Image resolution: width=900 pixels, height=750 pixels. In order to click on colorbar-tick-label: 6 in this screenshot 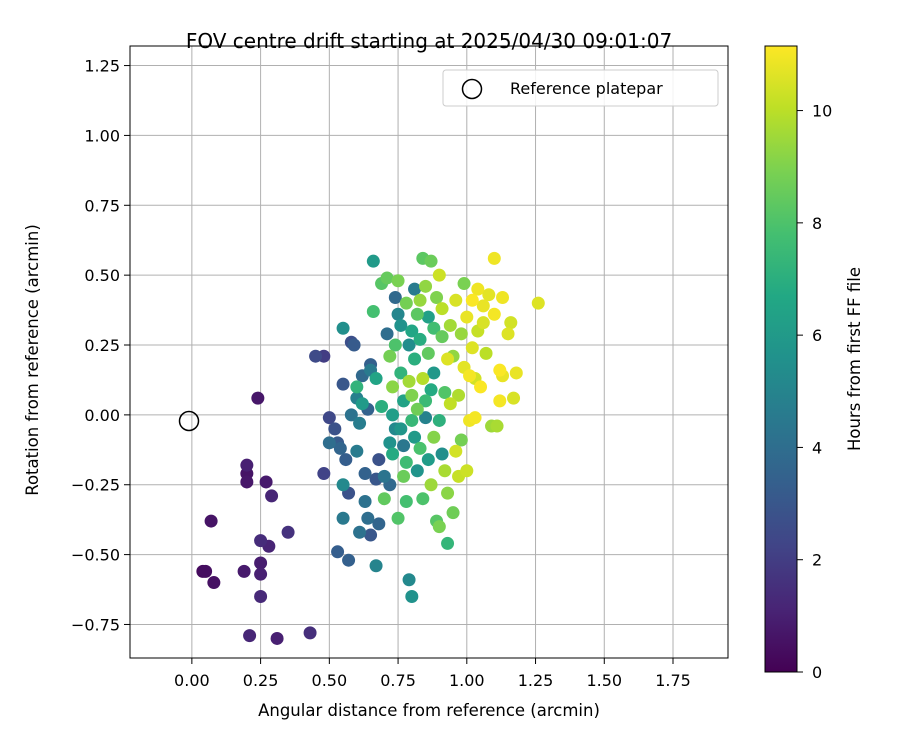, I will do `click(817, 335)`.